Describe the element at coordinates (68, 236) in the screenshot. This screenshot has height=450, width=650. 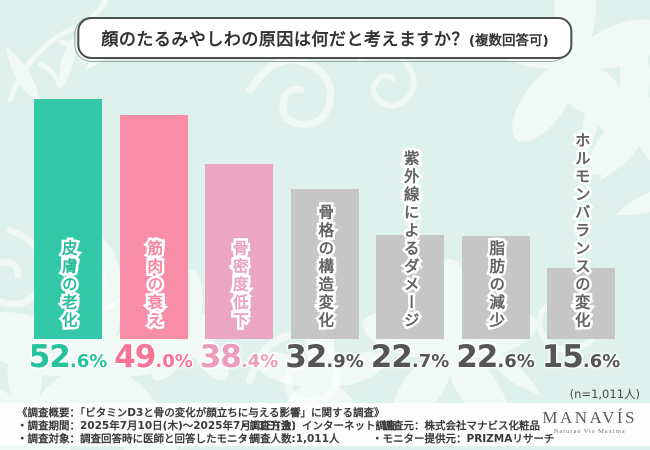
I see `bar: 皮膚の老化 皮膚の老化 52.6%` at that location.